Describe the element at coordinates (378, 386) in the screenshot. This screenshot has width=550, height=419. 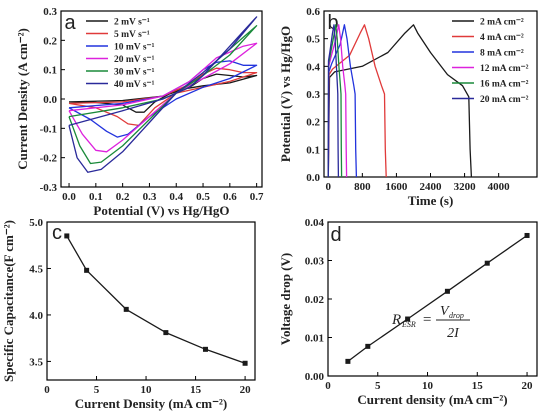
I see `x-tick-label-d: 5` at that location.